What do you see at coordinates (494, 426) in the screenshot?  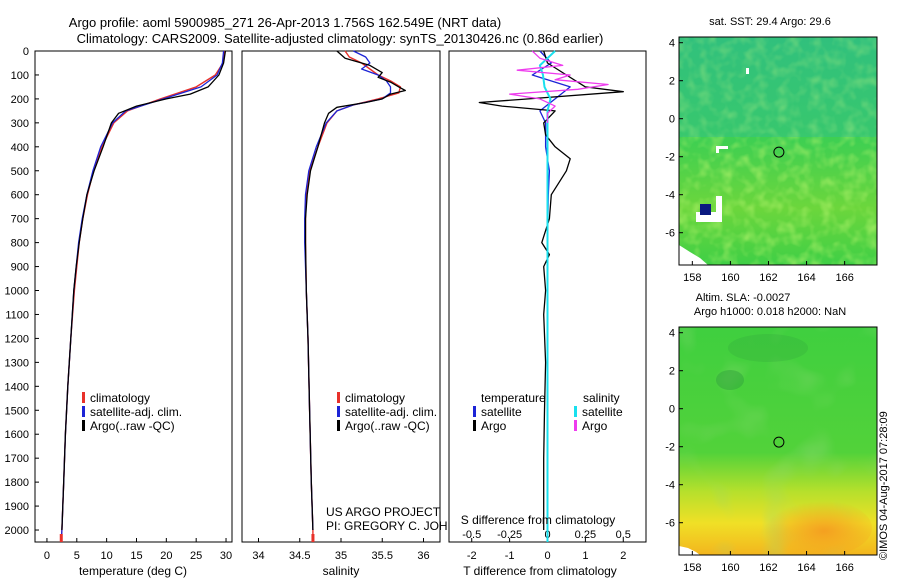 I see `legend-label-t-argo: Argo` at bounding box center [494, 426].